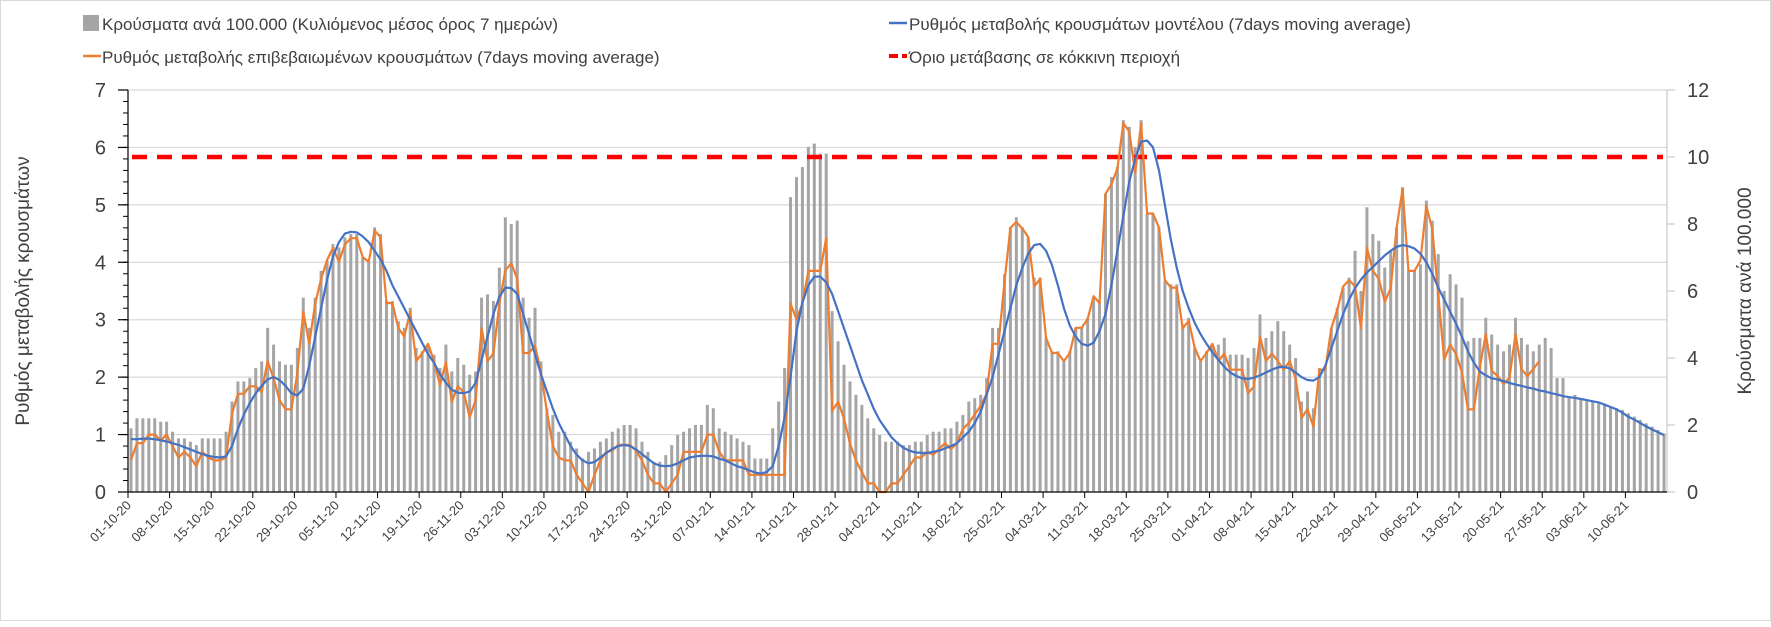 The image size is (1771, 627). I want to click on x-tick-label: 18-02-21, so click(942, 521).